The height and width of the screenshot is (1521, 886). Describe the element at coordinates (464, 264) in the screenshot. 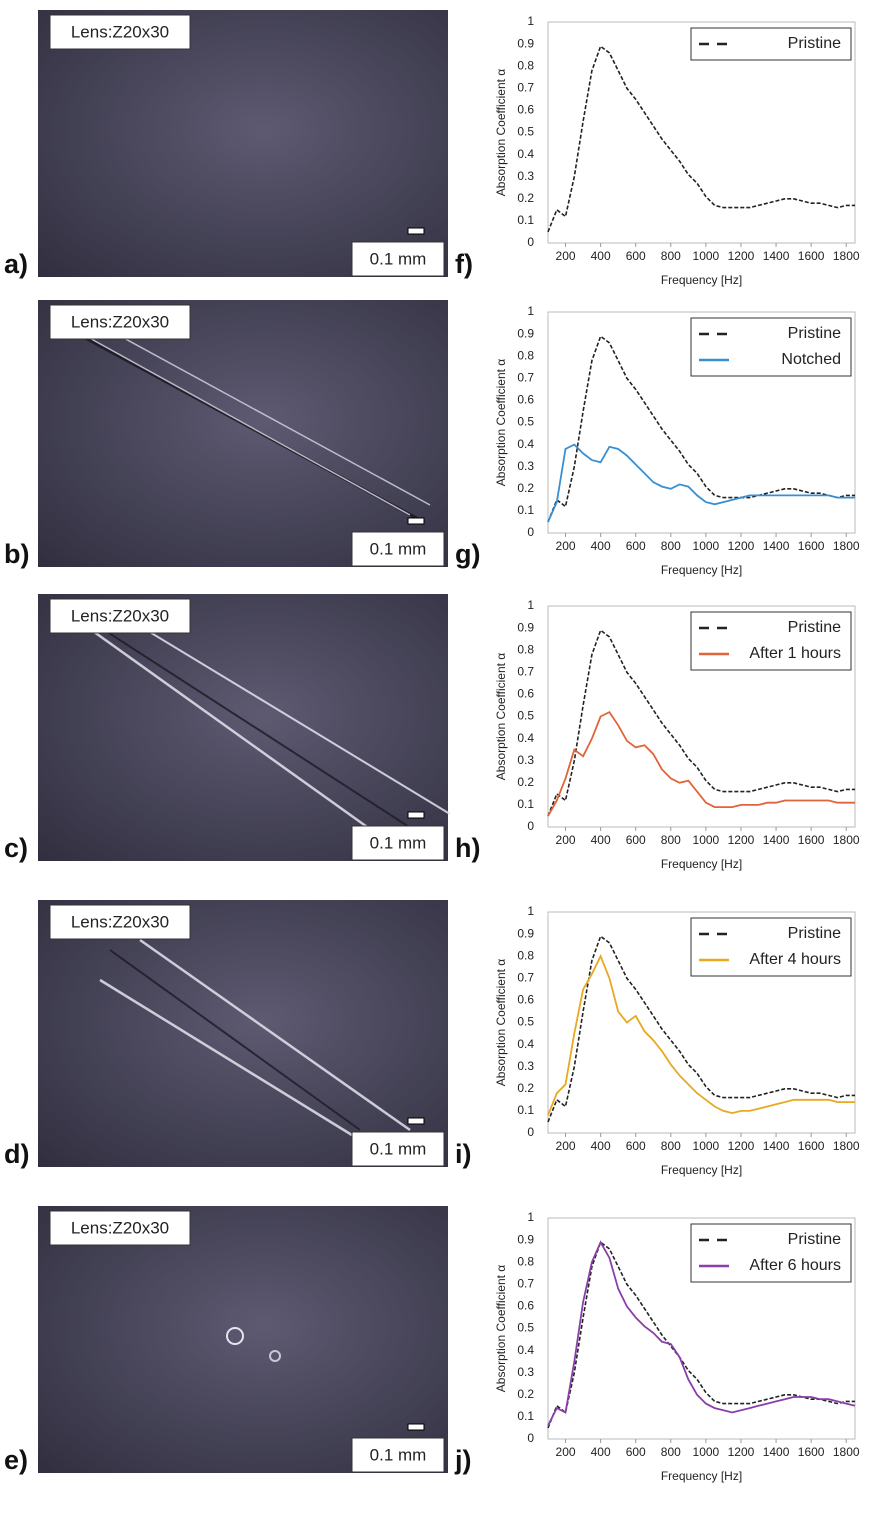

I see `panel-label: f)` at that location.